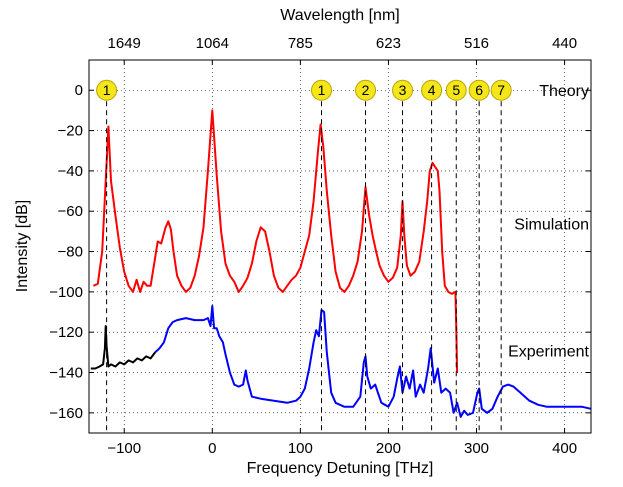 Image resolution: width=623 pixels, height=487 pixels. I want to click on theory-marker-label: 3, so click(403, 90).